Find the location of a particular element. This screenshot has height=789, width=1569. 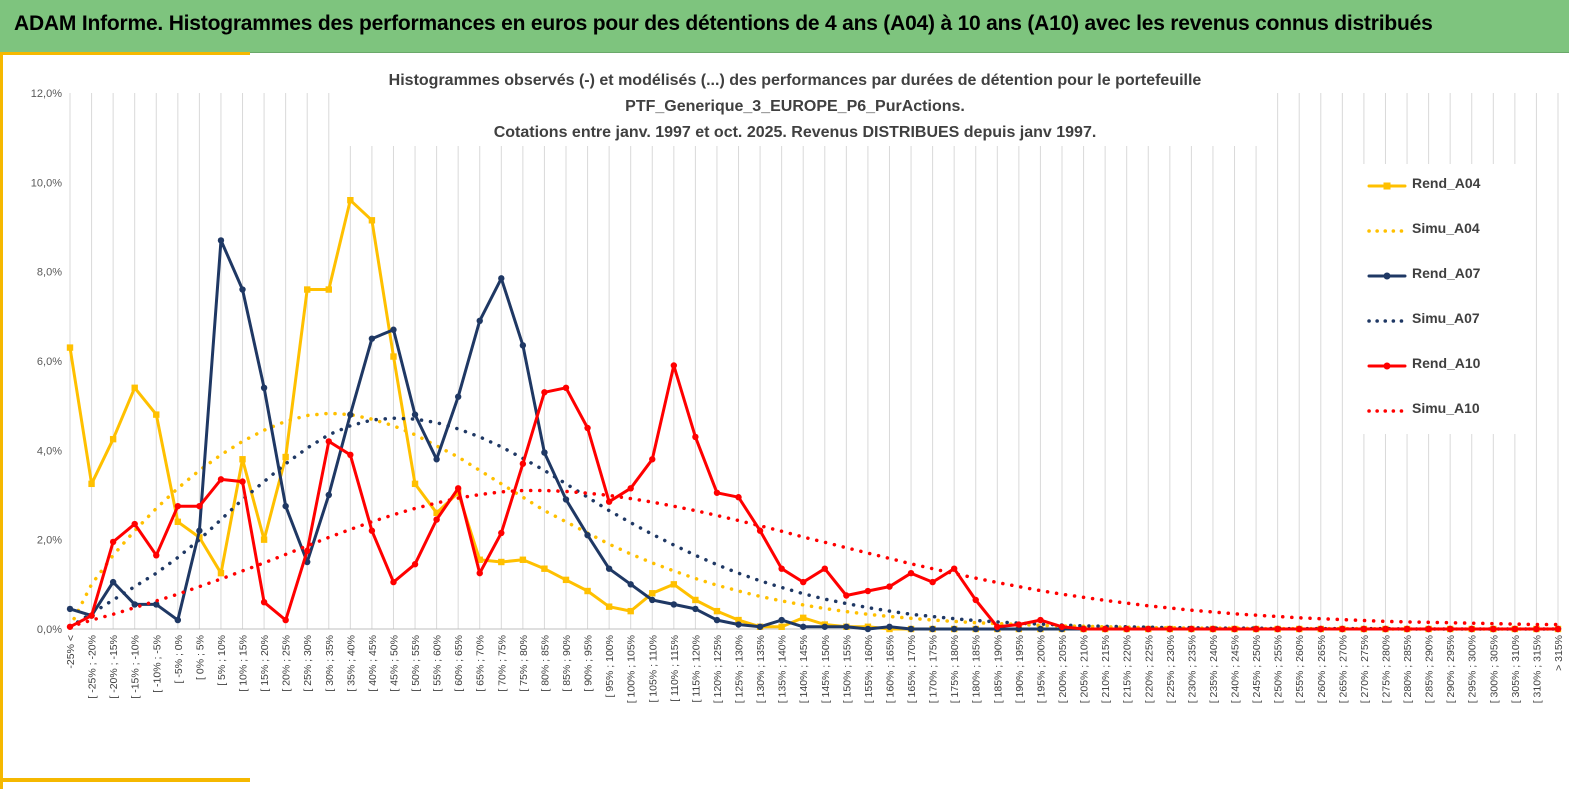

x-tick-label: [ 30% ; 35% is located at coordinates (330, 663).